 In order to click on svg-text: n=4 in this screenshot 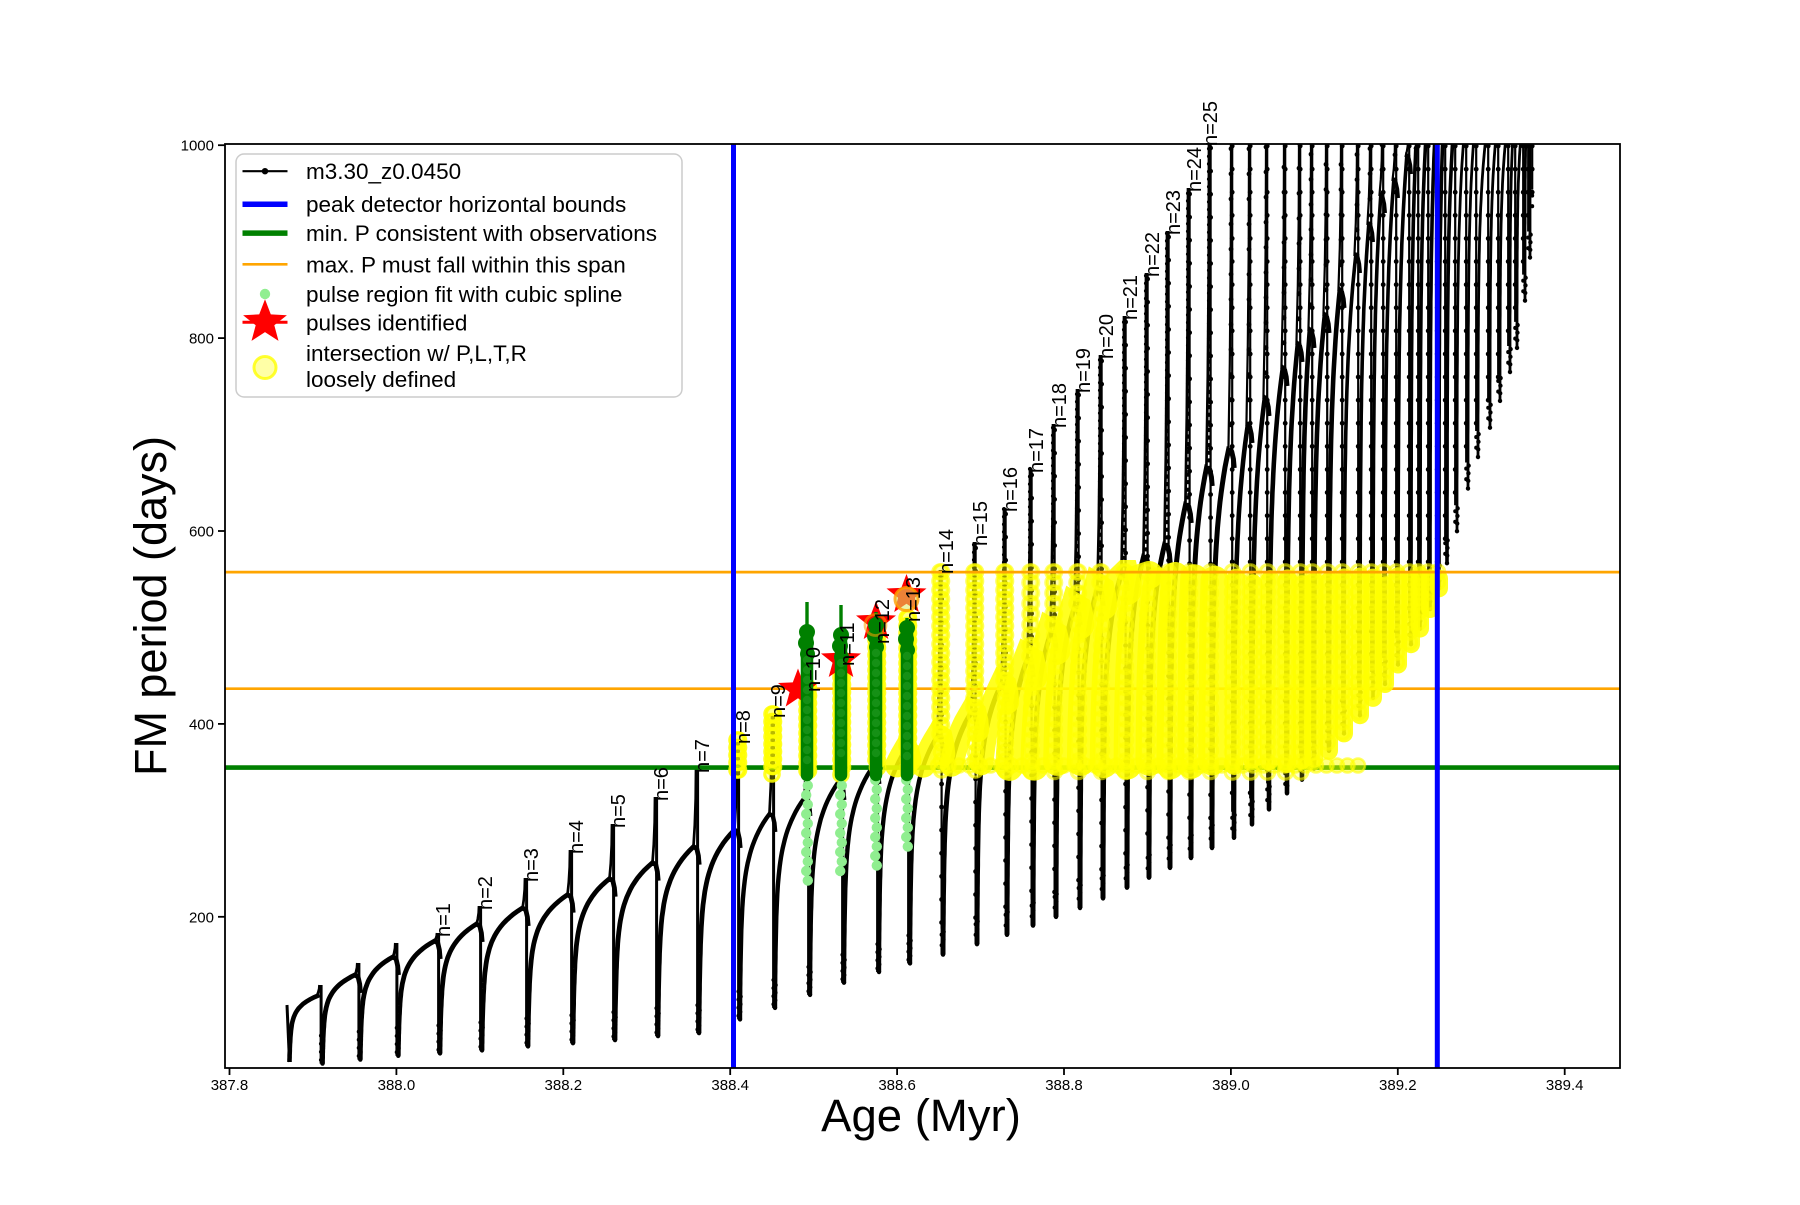, I will do `click(577, 837)`.